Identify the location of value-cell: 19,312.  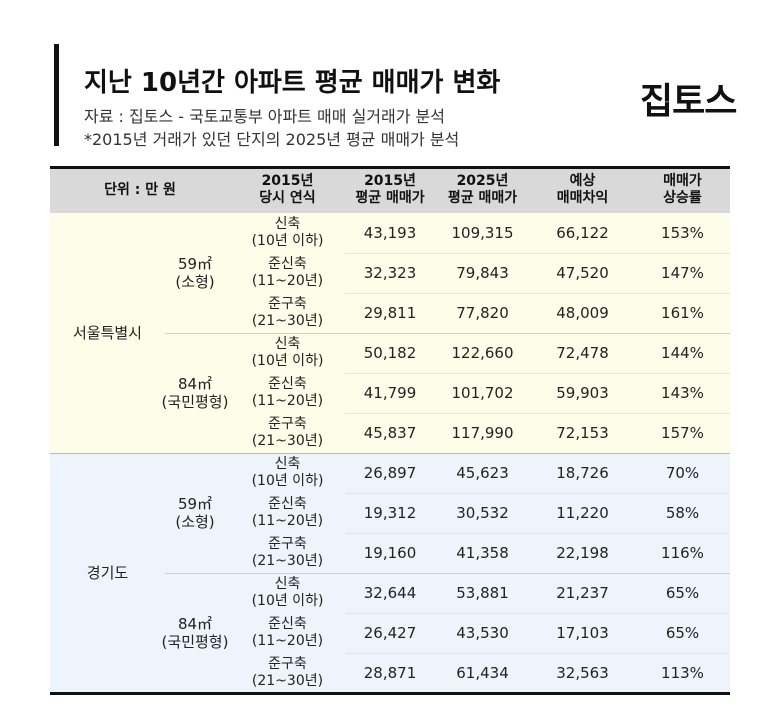
(390, 513).